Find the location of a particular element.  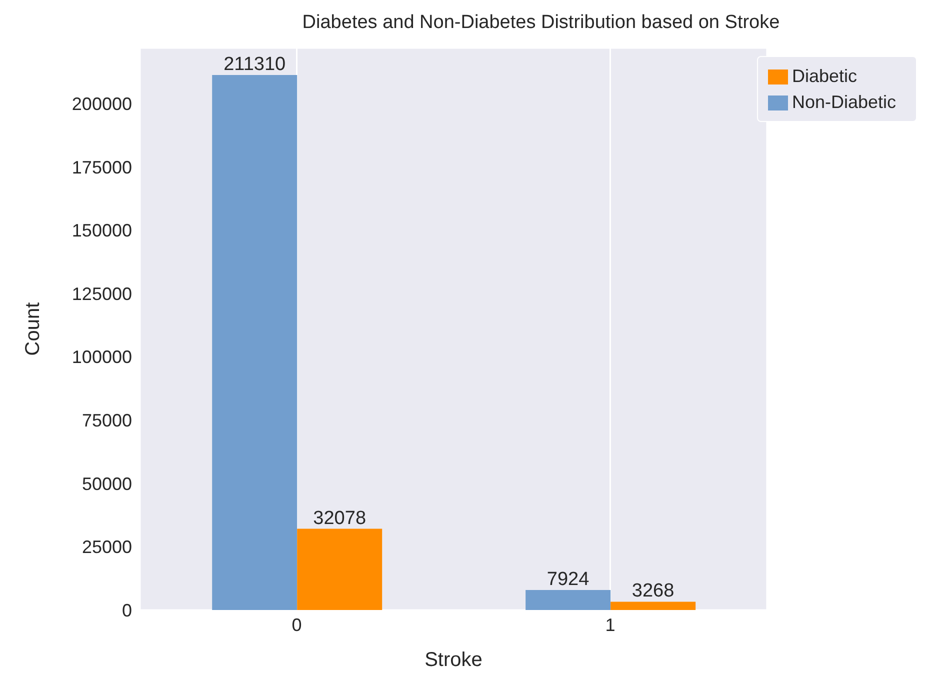

data-label: 211310 is located at coordinates (255, 65).